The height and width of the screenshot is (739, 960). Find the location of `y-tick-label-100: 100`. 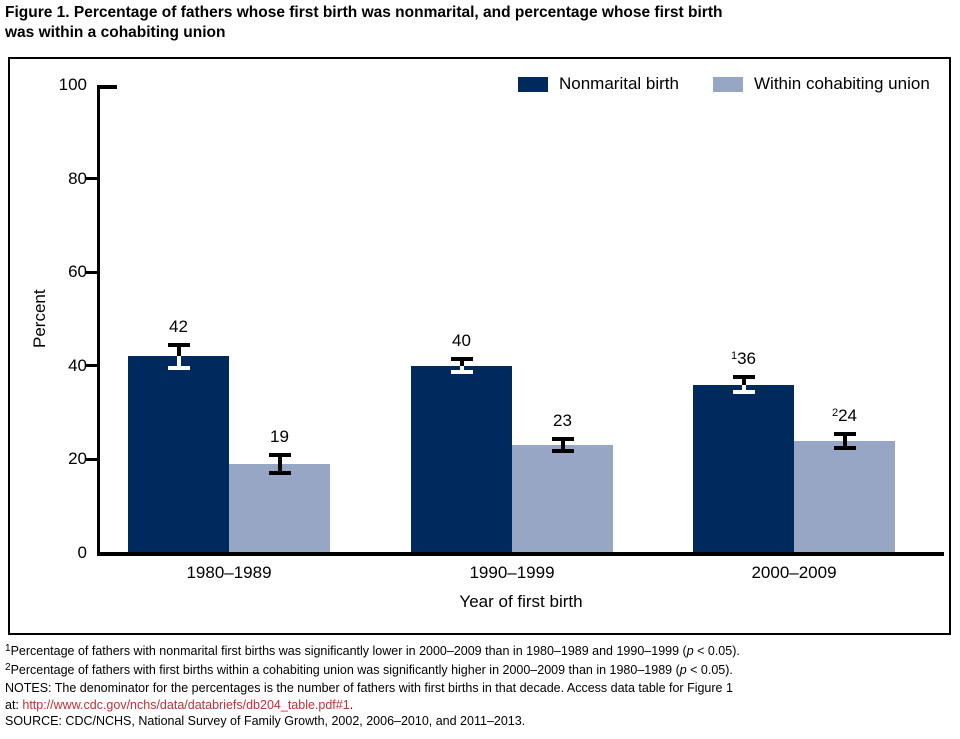

y-tick-label-100: 100 is located at coordinates (72, 84).